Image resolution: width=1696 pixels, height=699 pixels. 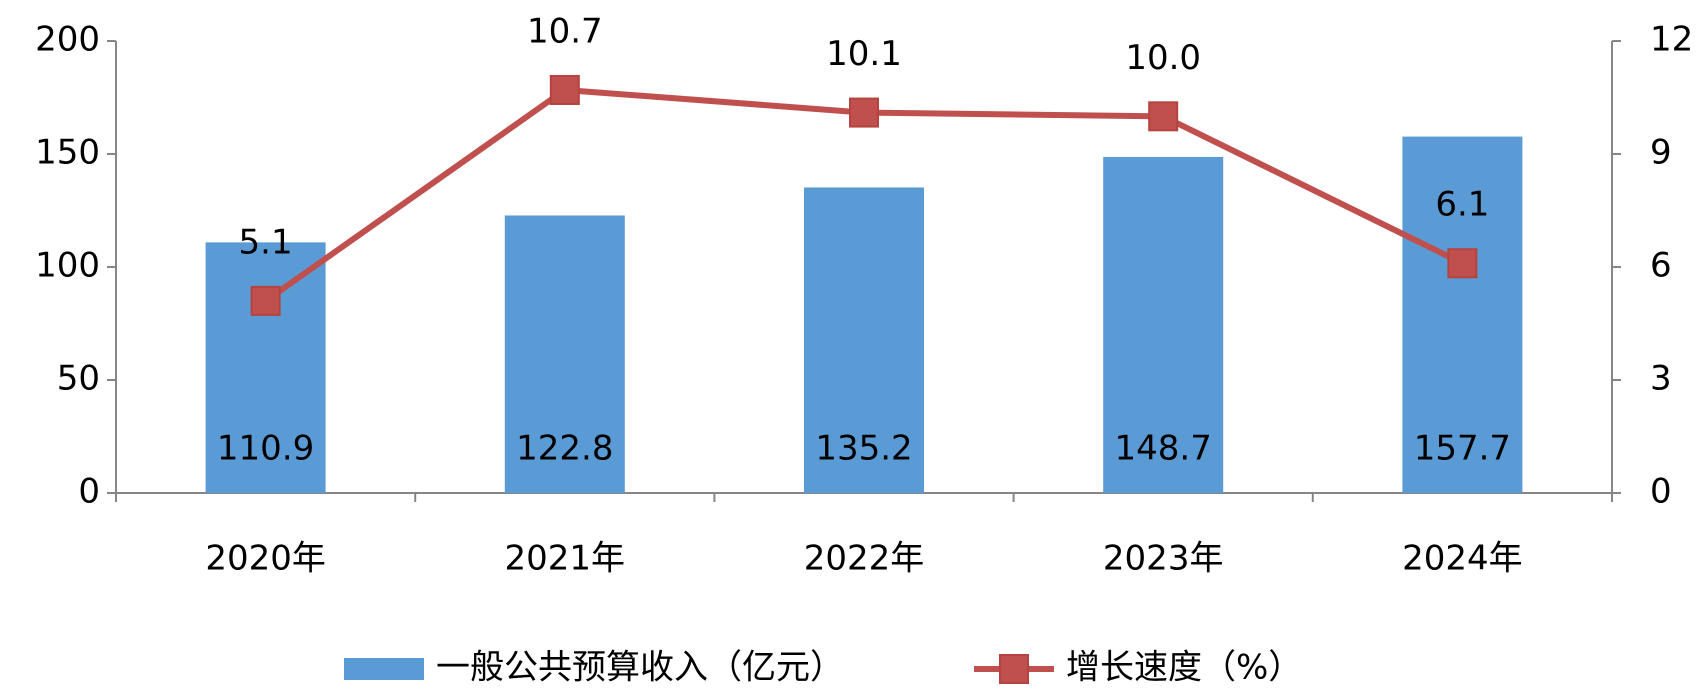 What do you see at coordinates (1184, 668) in the screenshot?
I see `legend-label: 增长速度（%）` at bounding box center [1184, 668].